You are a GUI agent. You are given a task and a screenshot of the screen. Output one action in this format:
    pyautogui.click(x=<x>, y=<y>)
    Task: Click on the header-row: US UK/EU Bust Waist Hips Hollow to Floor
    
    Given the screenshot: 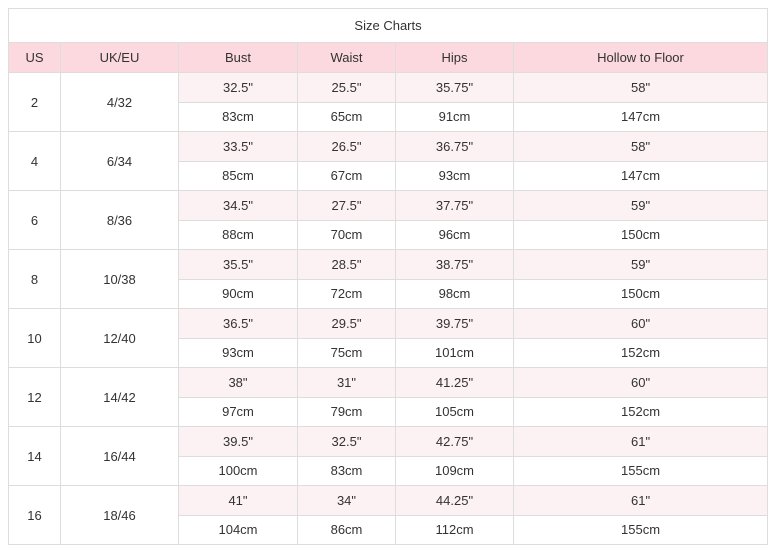 What is the action you would take?
    pyautogui.click(x=388, y=57)
    